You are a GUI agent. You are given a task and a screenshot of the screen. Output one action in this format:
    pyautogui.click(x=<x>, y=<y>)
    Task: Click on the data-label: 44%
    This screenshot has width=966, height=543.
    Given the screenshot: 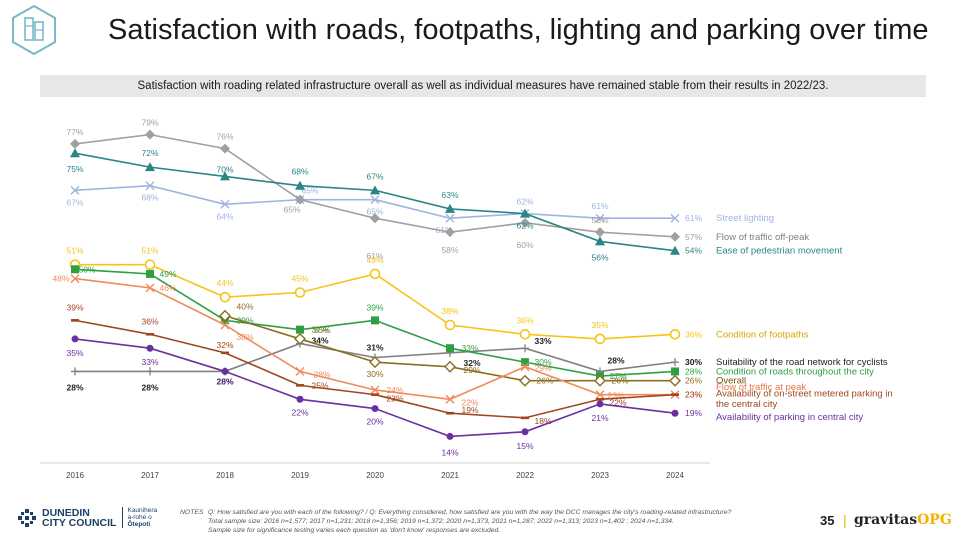 What is the action you would take?
    pyautogui.click(x=224, y=283)
    